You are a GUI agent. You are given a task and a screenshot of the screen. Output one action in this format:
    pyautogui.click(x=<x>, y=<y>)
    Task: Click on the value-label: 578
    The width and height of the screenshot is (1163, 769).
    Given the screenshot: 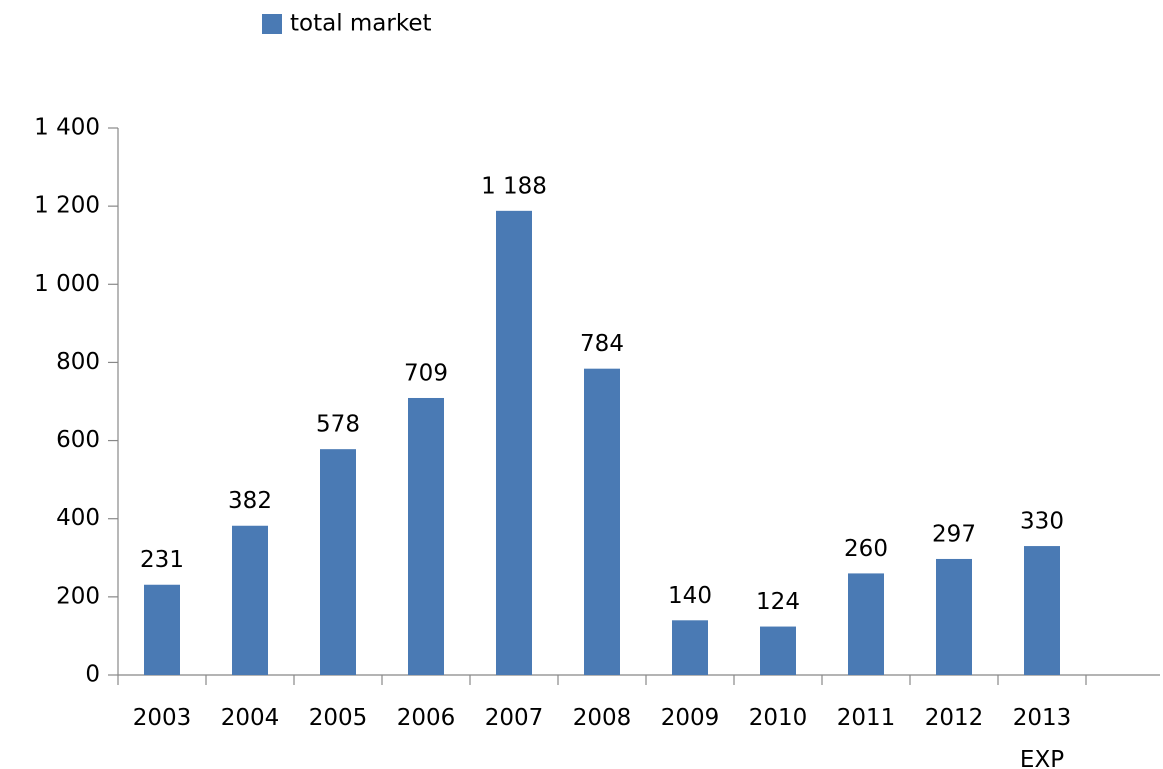 What is the action you would take?
    pyautogui.click(x=338, y=425)
    